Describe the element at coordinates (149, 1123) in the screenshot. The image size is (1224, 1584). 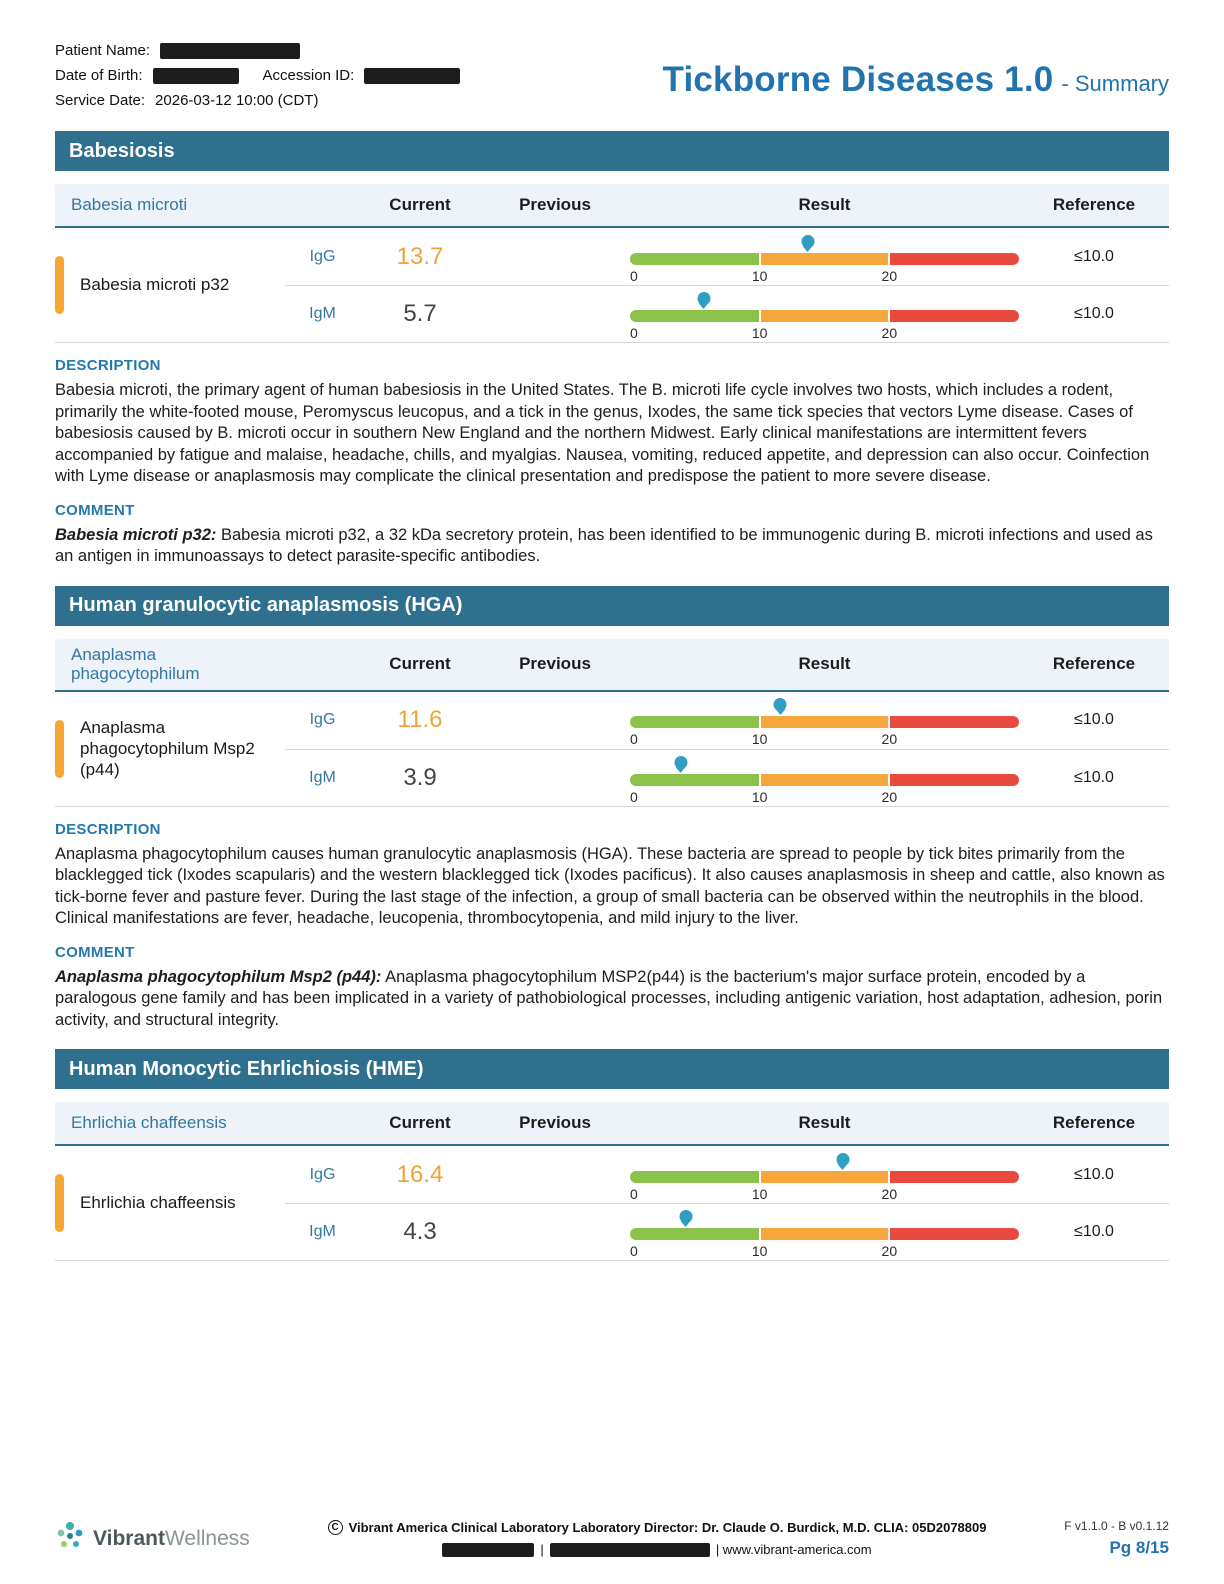
I see `panel-name: Ehrlichia chaffeensis` at that location.